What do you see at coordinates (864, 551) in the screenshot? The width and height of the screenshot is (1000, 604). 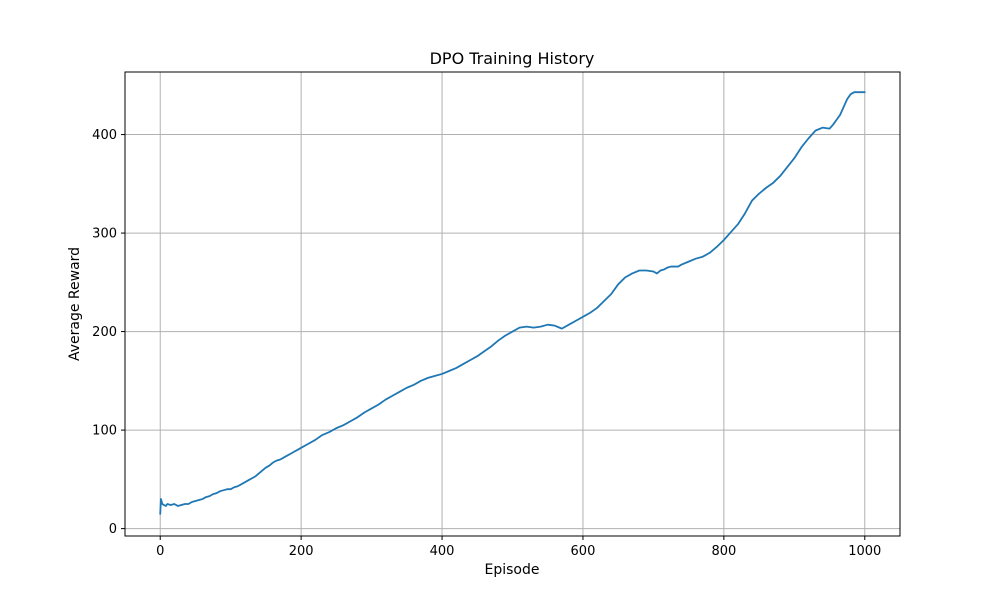 I see `x-tick-label: 1000` at bounding box center [864, 551].